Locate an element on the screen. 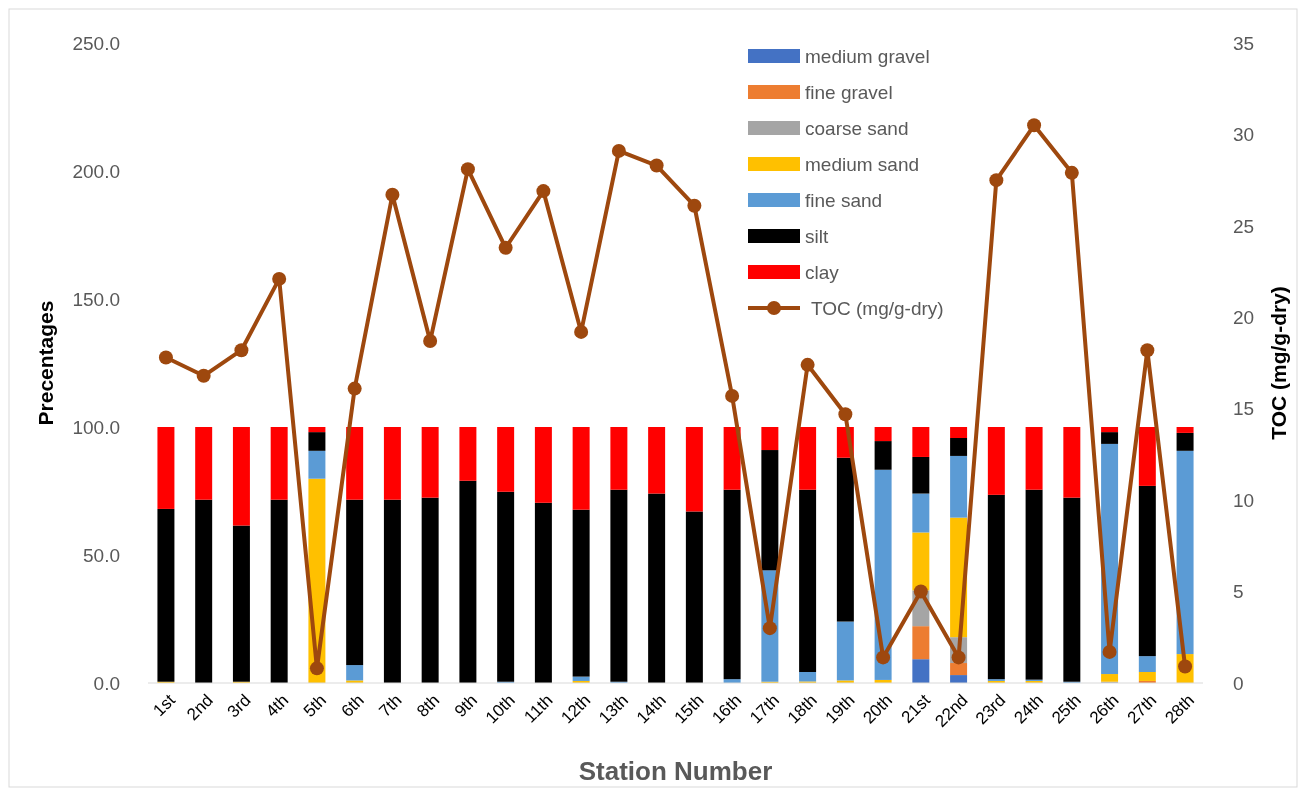 Image resolution: width=1306 pixels, height=795 pixels. x-tick-label: 20th is located at coordinates (878, 709).